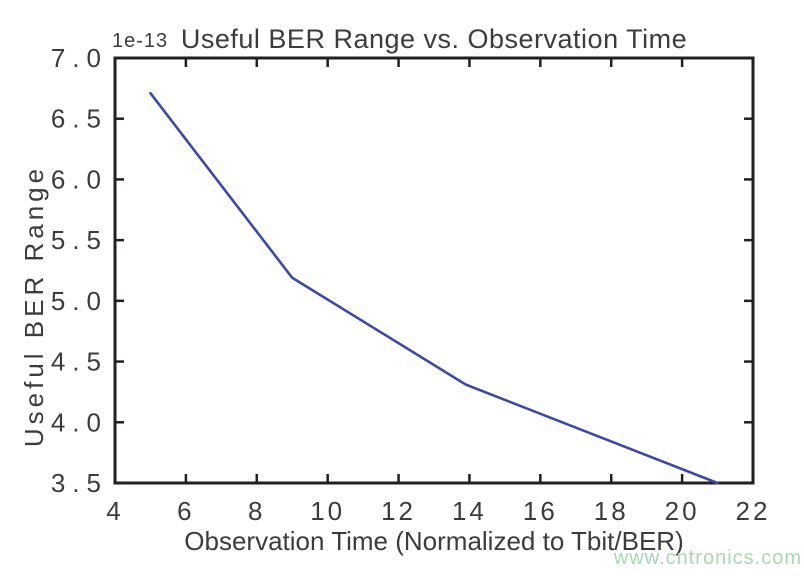 Image resolution: width=804 pixels, height=578 pixels. What do you see at coordinates (79, 119) in the screenshot?
I see `y-tick-label: 6.5` at bounding box center [79, 119].